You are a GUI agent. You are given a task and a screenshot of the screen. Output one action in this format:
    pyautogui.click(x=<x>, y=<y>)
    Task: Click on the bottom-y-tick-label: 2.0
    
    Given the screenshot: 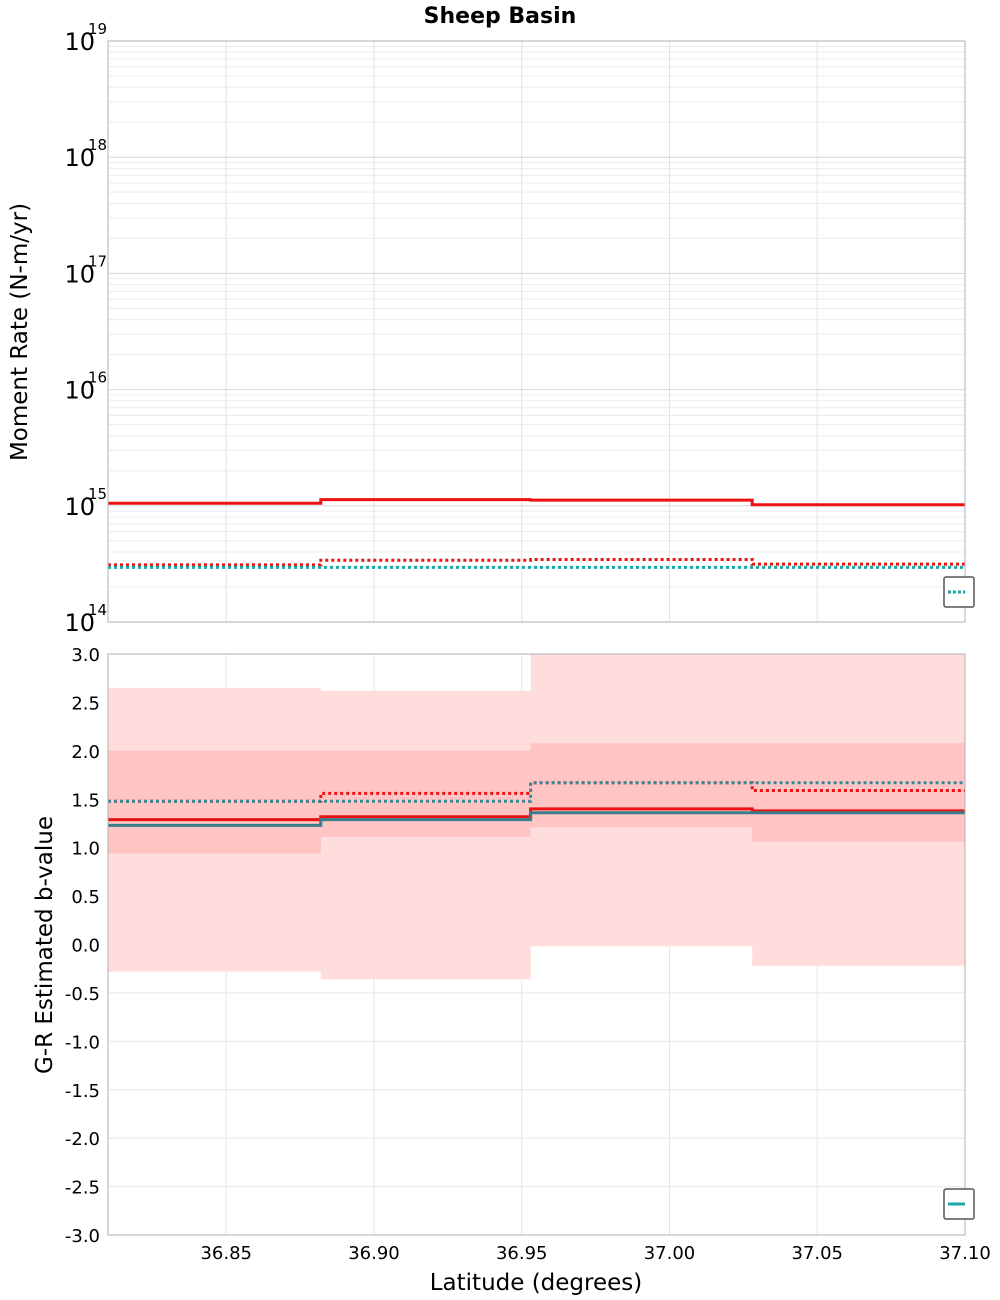 What is the action you would take?
    pyautogui.click(x=85, y=752)
    